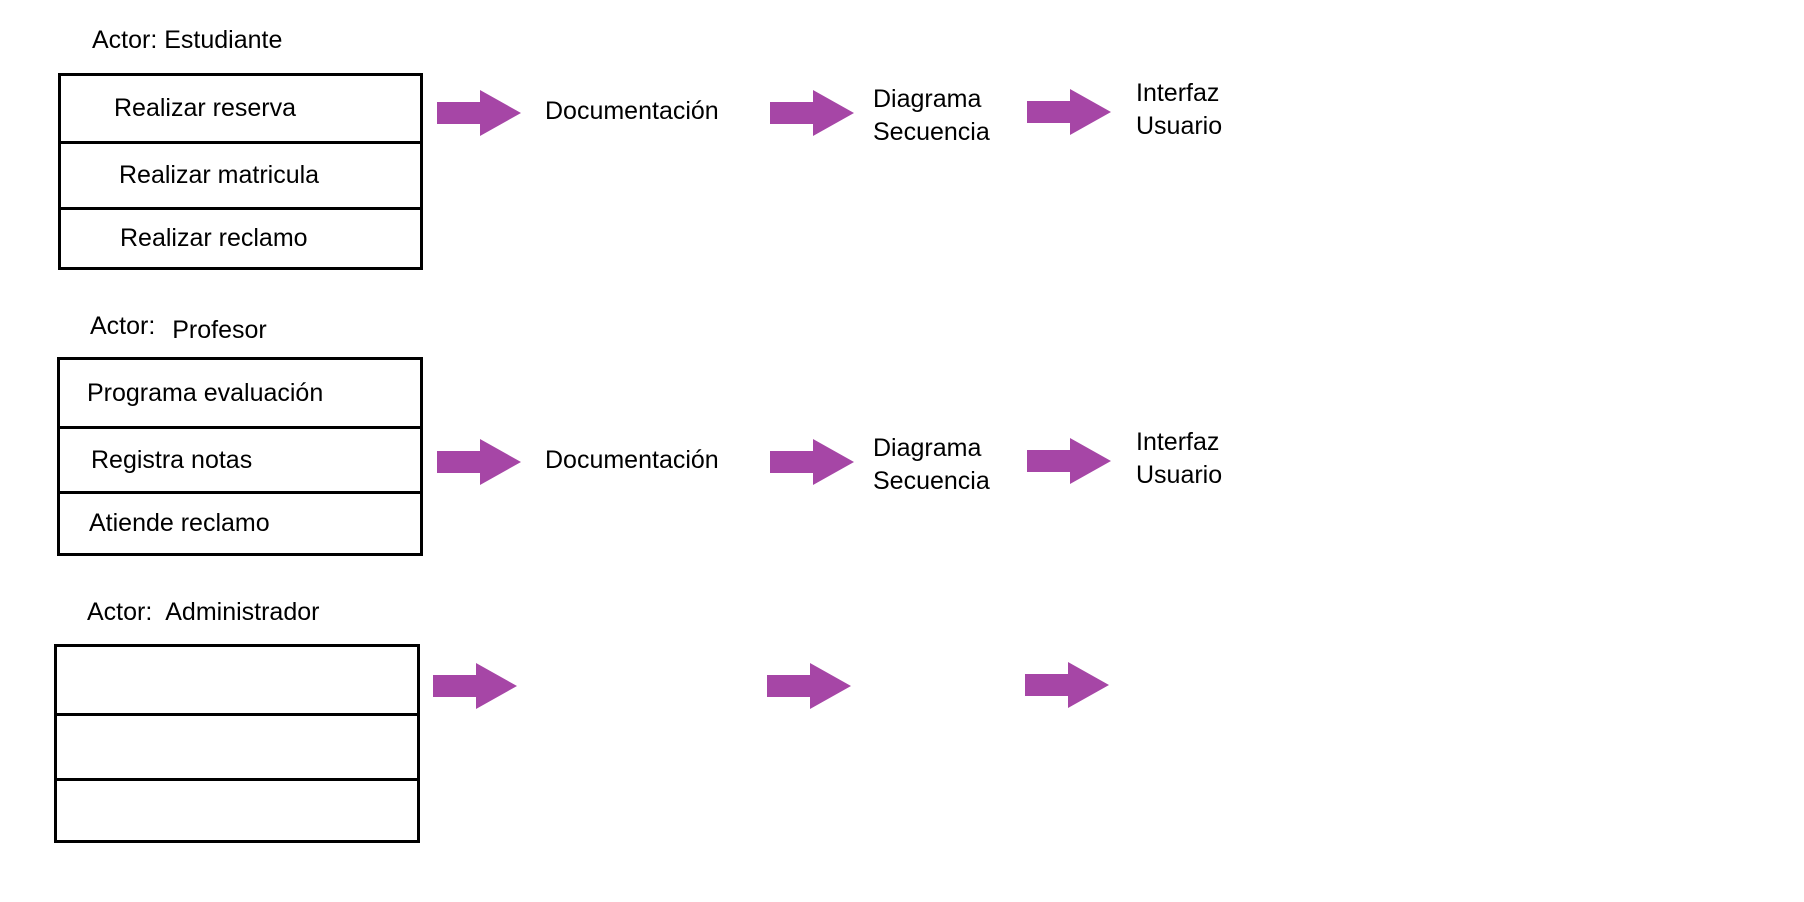 The width and height of the screenshot is (1804, 902). I want to click on use-case-label: Registra notas, so click(172, 459).